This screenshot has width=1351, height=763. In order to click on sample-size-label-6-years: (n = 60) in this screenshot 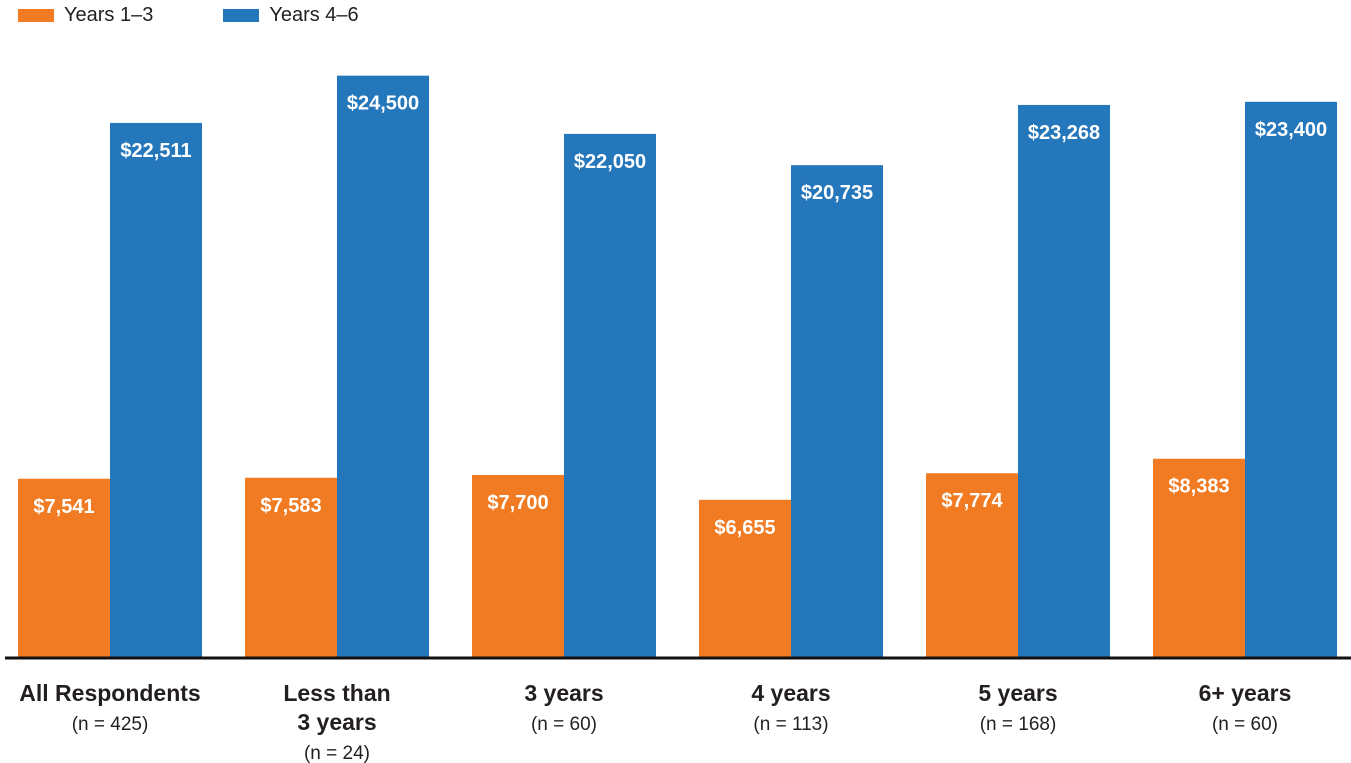, I will do `click(1245, 724)`.